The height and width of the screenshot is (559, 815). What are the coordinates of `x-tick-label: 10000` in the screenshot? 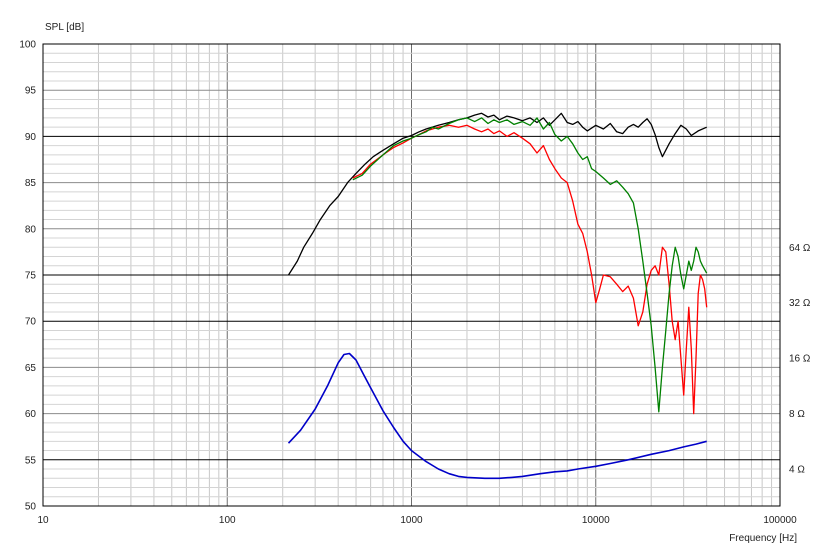 It's located at (596, 520).